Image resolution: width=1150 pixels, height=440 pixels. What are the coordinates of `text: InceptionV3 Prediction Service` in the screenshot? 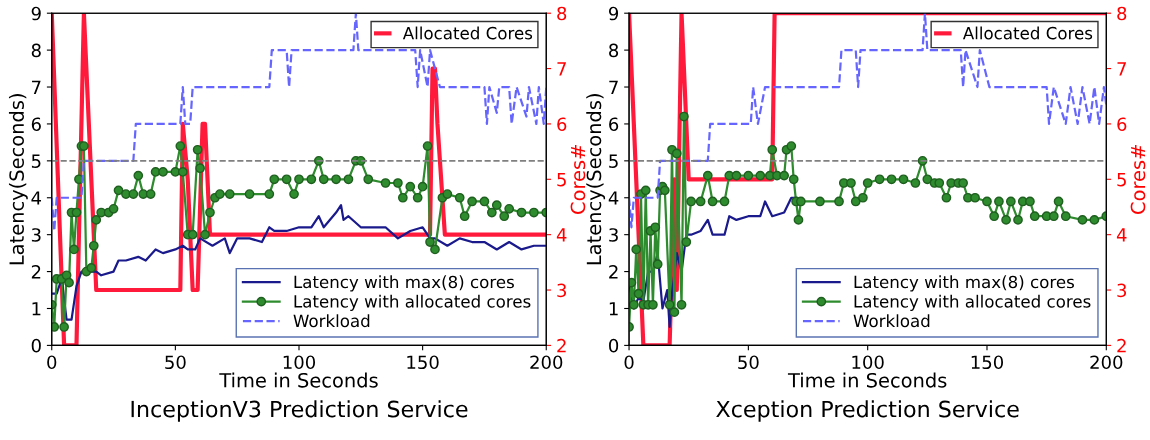 It's located at (299, 411).